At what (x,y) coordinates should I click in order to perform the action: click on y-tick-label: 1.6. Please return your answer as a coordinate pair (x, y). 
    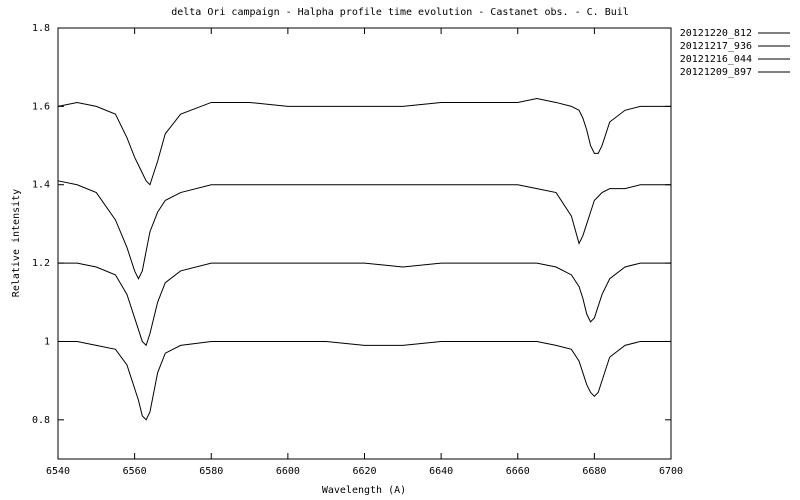
    Looking at the image, I should click on (41, 106).